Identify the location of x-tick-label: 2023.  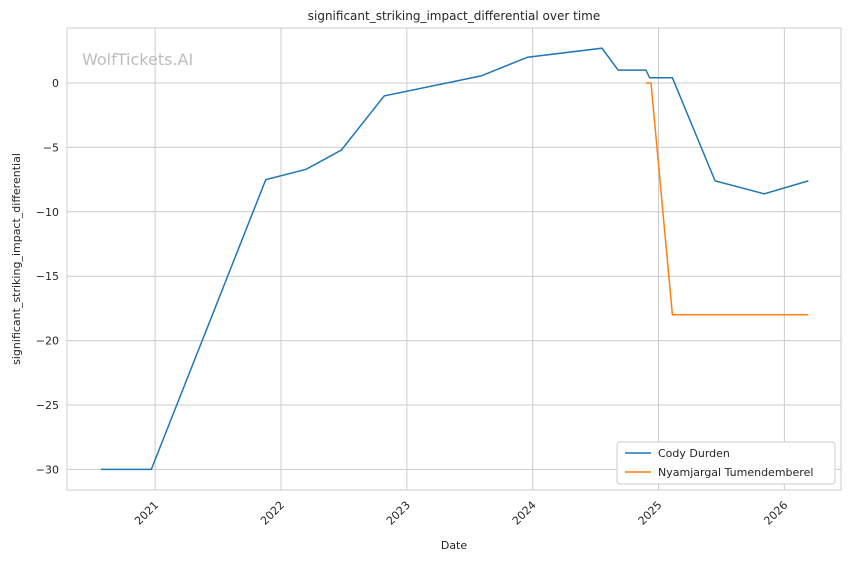
(398, 513).